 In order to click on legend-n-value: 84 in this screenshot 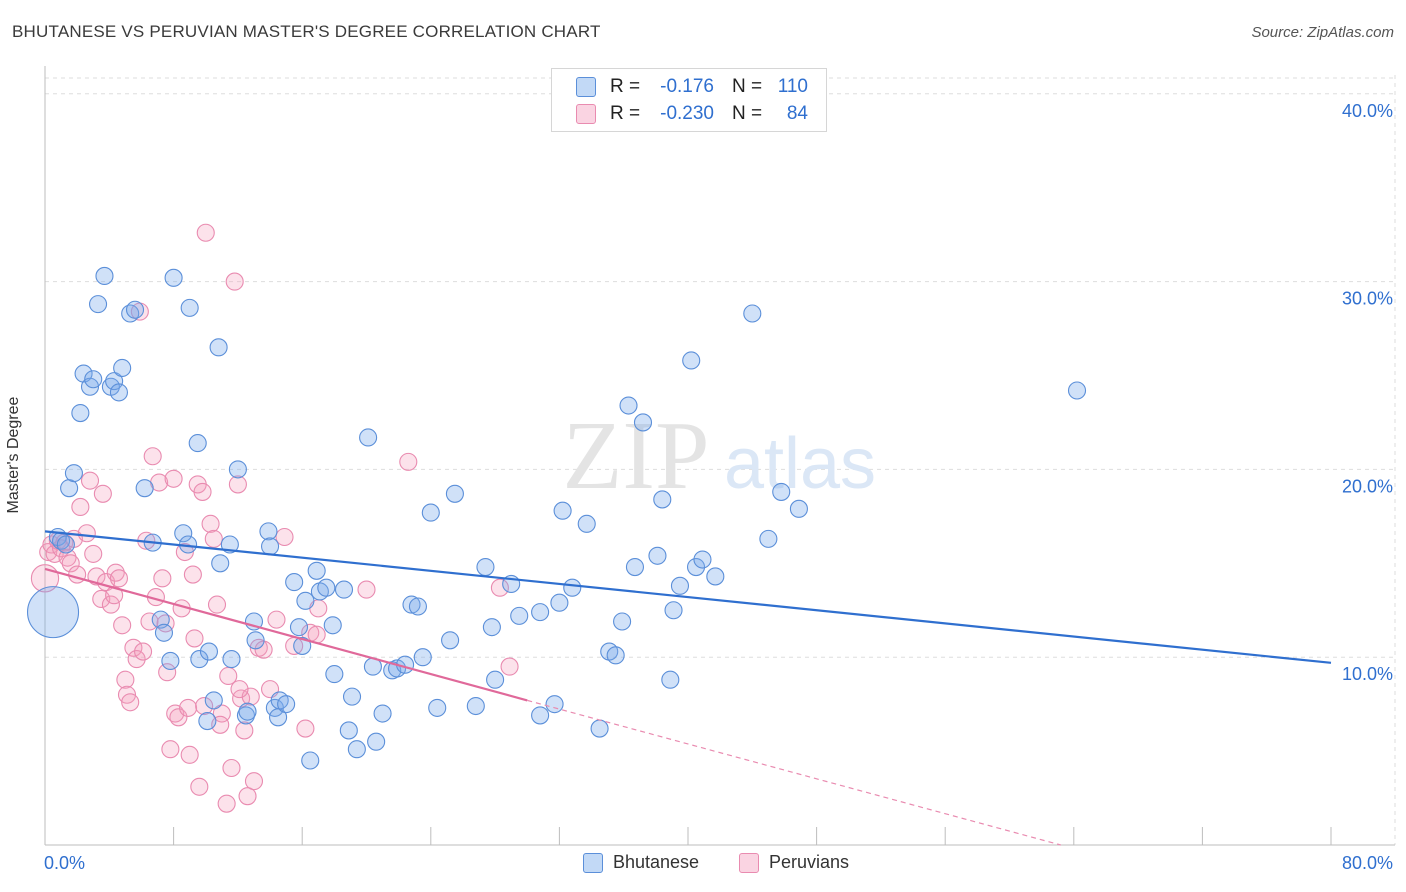, I will do `click(797, 113)`.